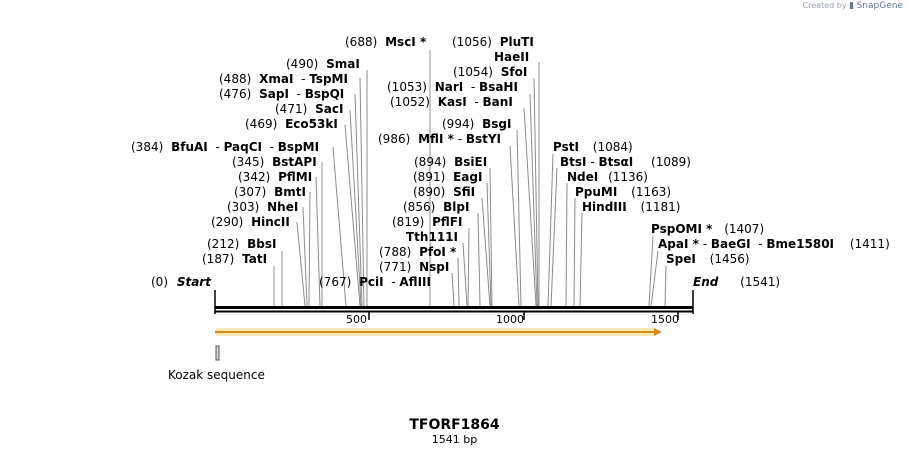  I want to click on site-label-sfoI: (1054) SfoI, so click(490, 72).